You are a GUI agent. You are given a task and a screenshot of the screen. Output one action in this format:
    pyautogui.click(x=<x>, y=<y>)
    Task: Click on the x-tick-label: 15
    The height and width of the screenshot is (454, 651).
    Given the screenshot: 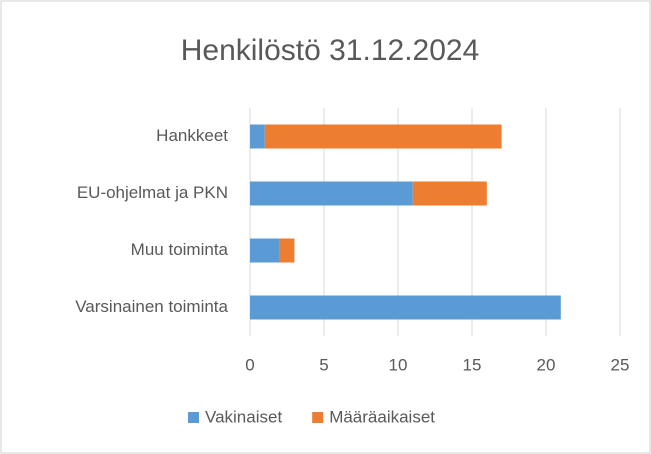 What is the action you would take?
    pyautogui.click(x=472, y=364)
    